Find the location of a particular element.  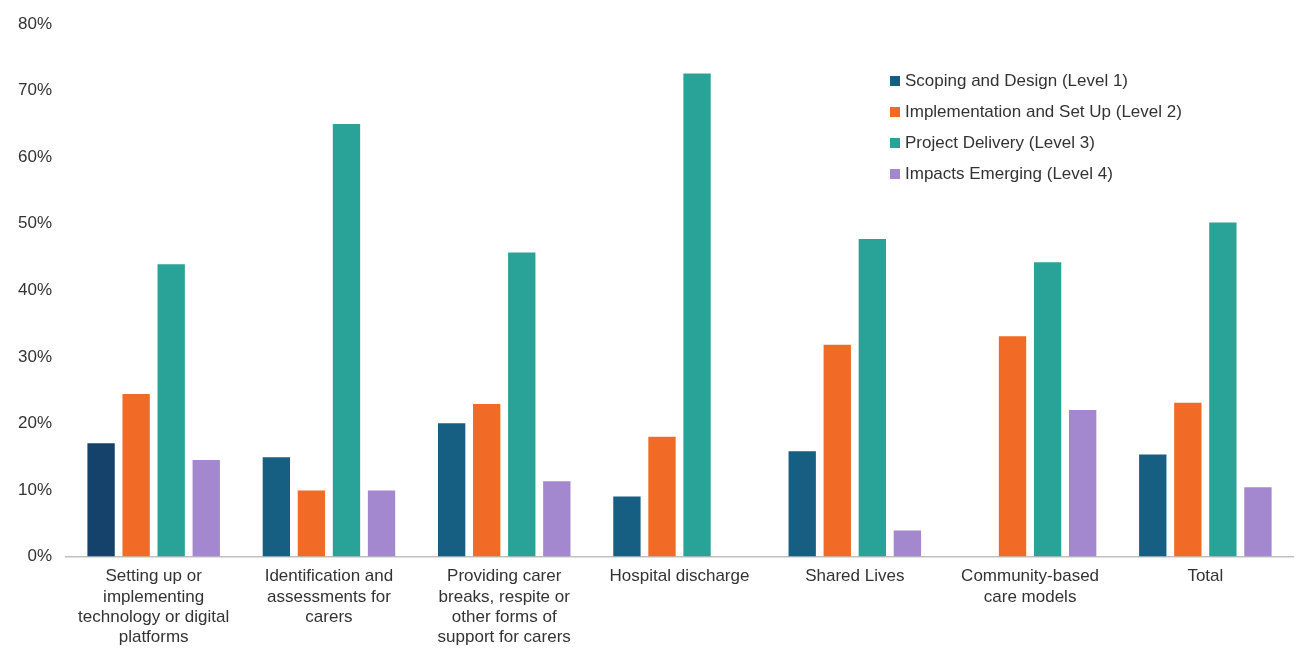

y-tick-label: 30% is located at coordinates (35, 356).